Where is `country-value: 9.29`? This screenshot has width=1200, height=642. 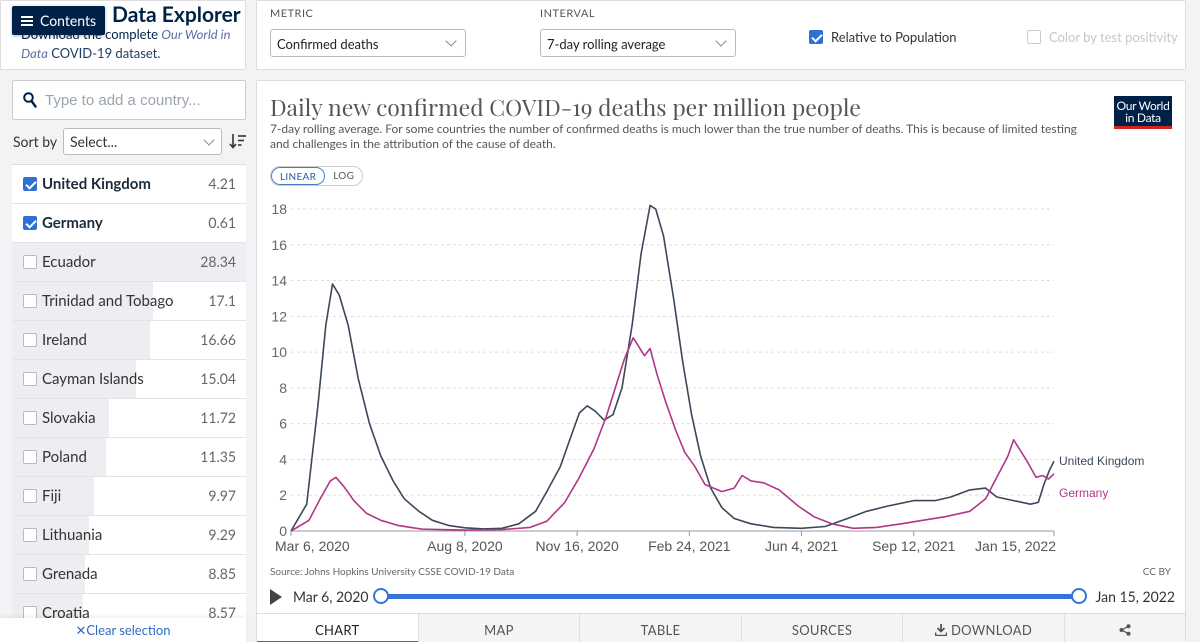 country-value: 9.29 is located at coordinates (222, 534).